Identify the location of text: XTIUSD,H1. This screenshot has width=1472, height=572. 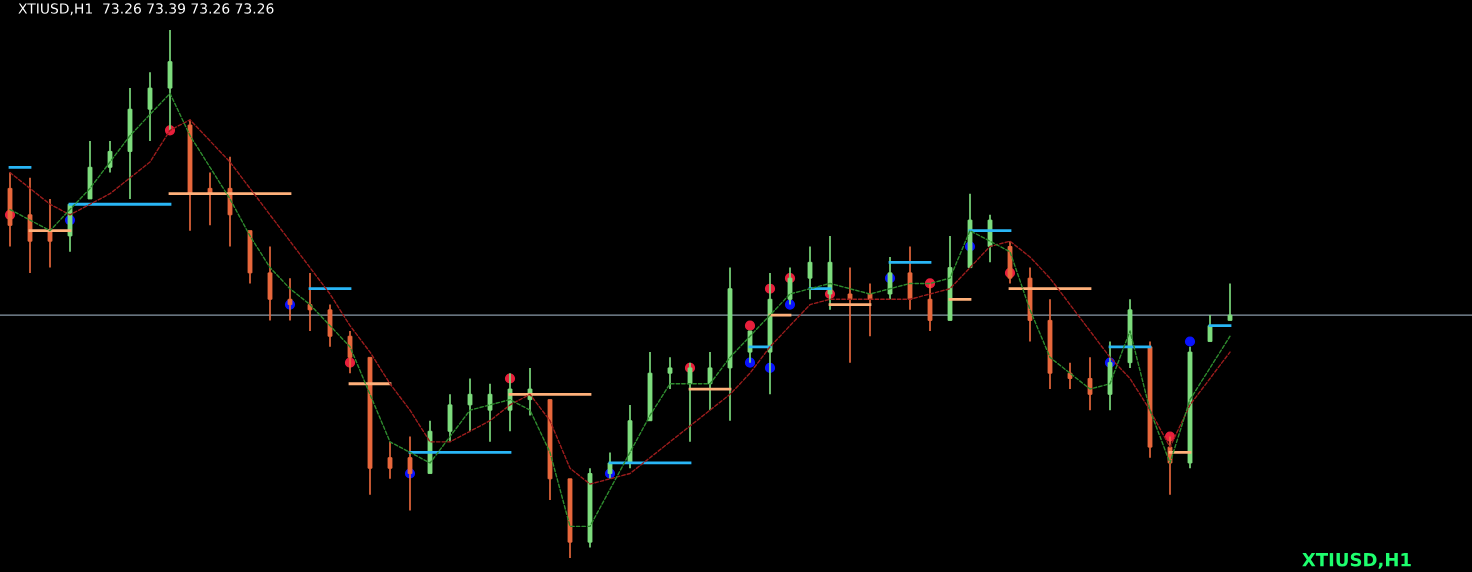
(1356, 560).